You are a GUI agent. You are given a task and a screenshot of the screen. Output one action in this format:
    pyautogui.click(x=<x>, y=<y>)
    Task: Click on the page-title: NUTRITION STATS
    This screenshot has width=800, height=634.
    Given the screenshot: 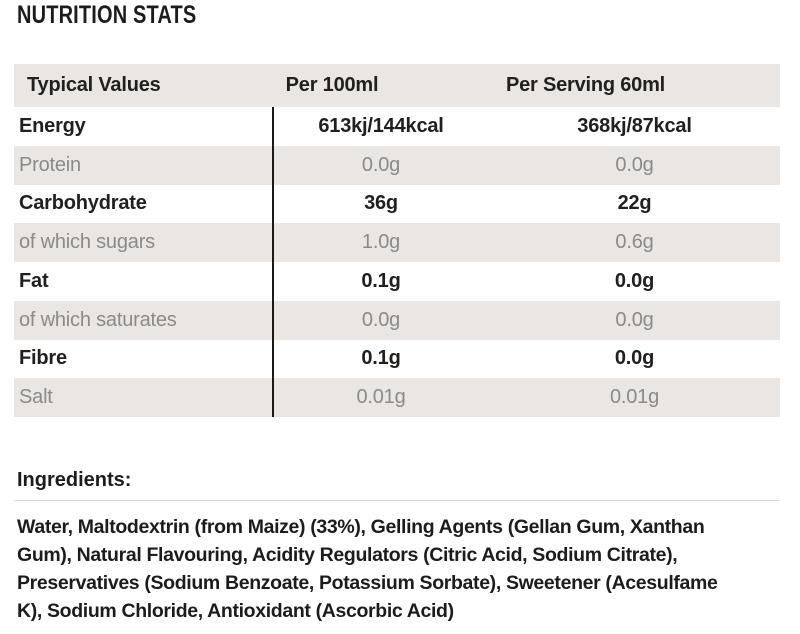 What is the action you would take?
    pyautogui.click(x=107, y=15)
    